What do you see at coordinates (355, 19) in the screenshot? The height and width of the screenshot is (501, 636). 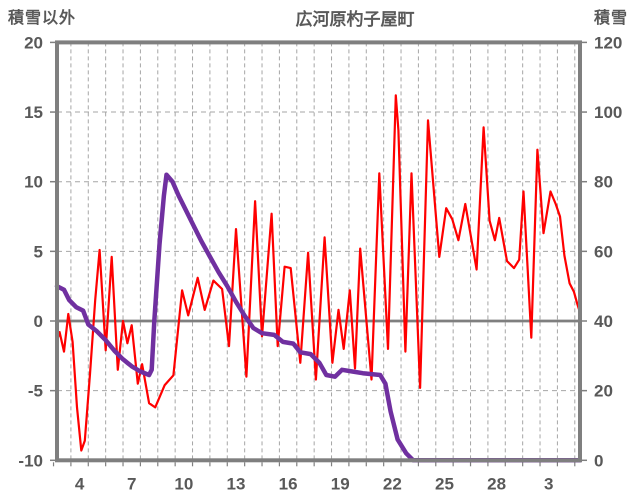 I see `chart-title: 広河原杓子屋町` at bounding box center [355, 19].